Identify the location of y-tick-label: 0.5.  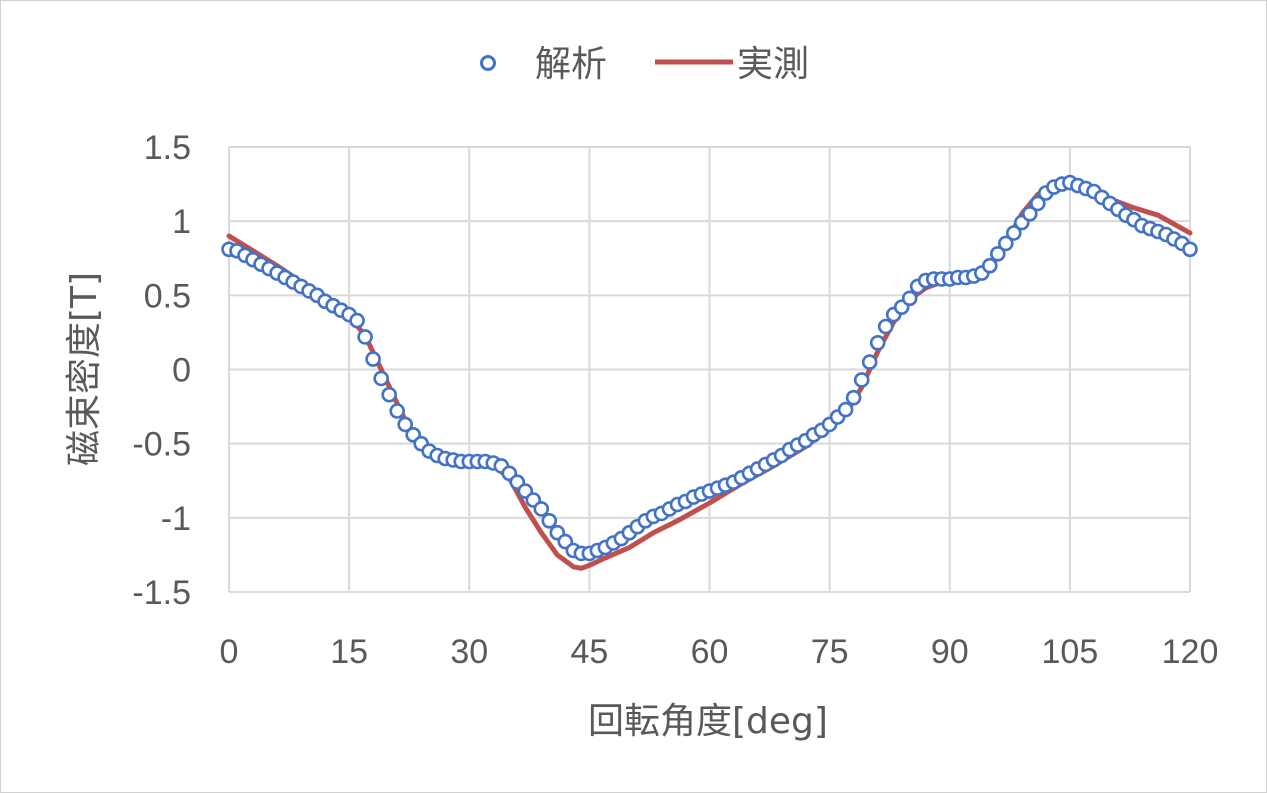
(167, 296).